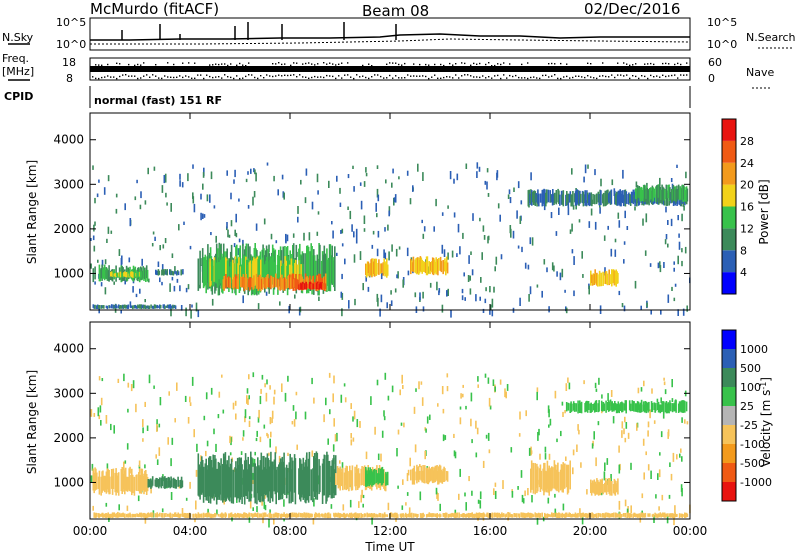  Describe the element at coordinates (390, 71) in the screenshot. I see `nave-dots` at that location.